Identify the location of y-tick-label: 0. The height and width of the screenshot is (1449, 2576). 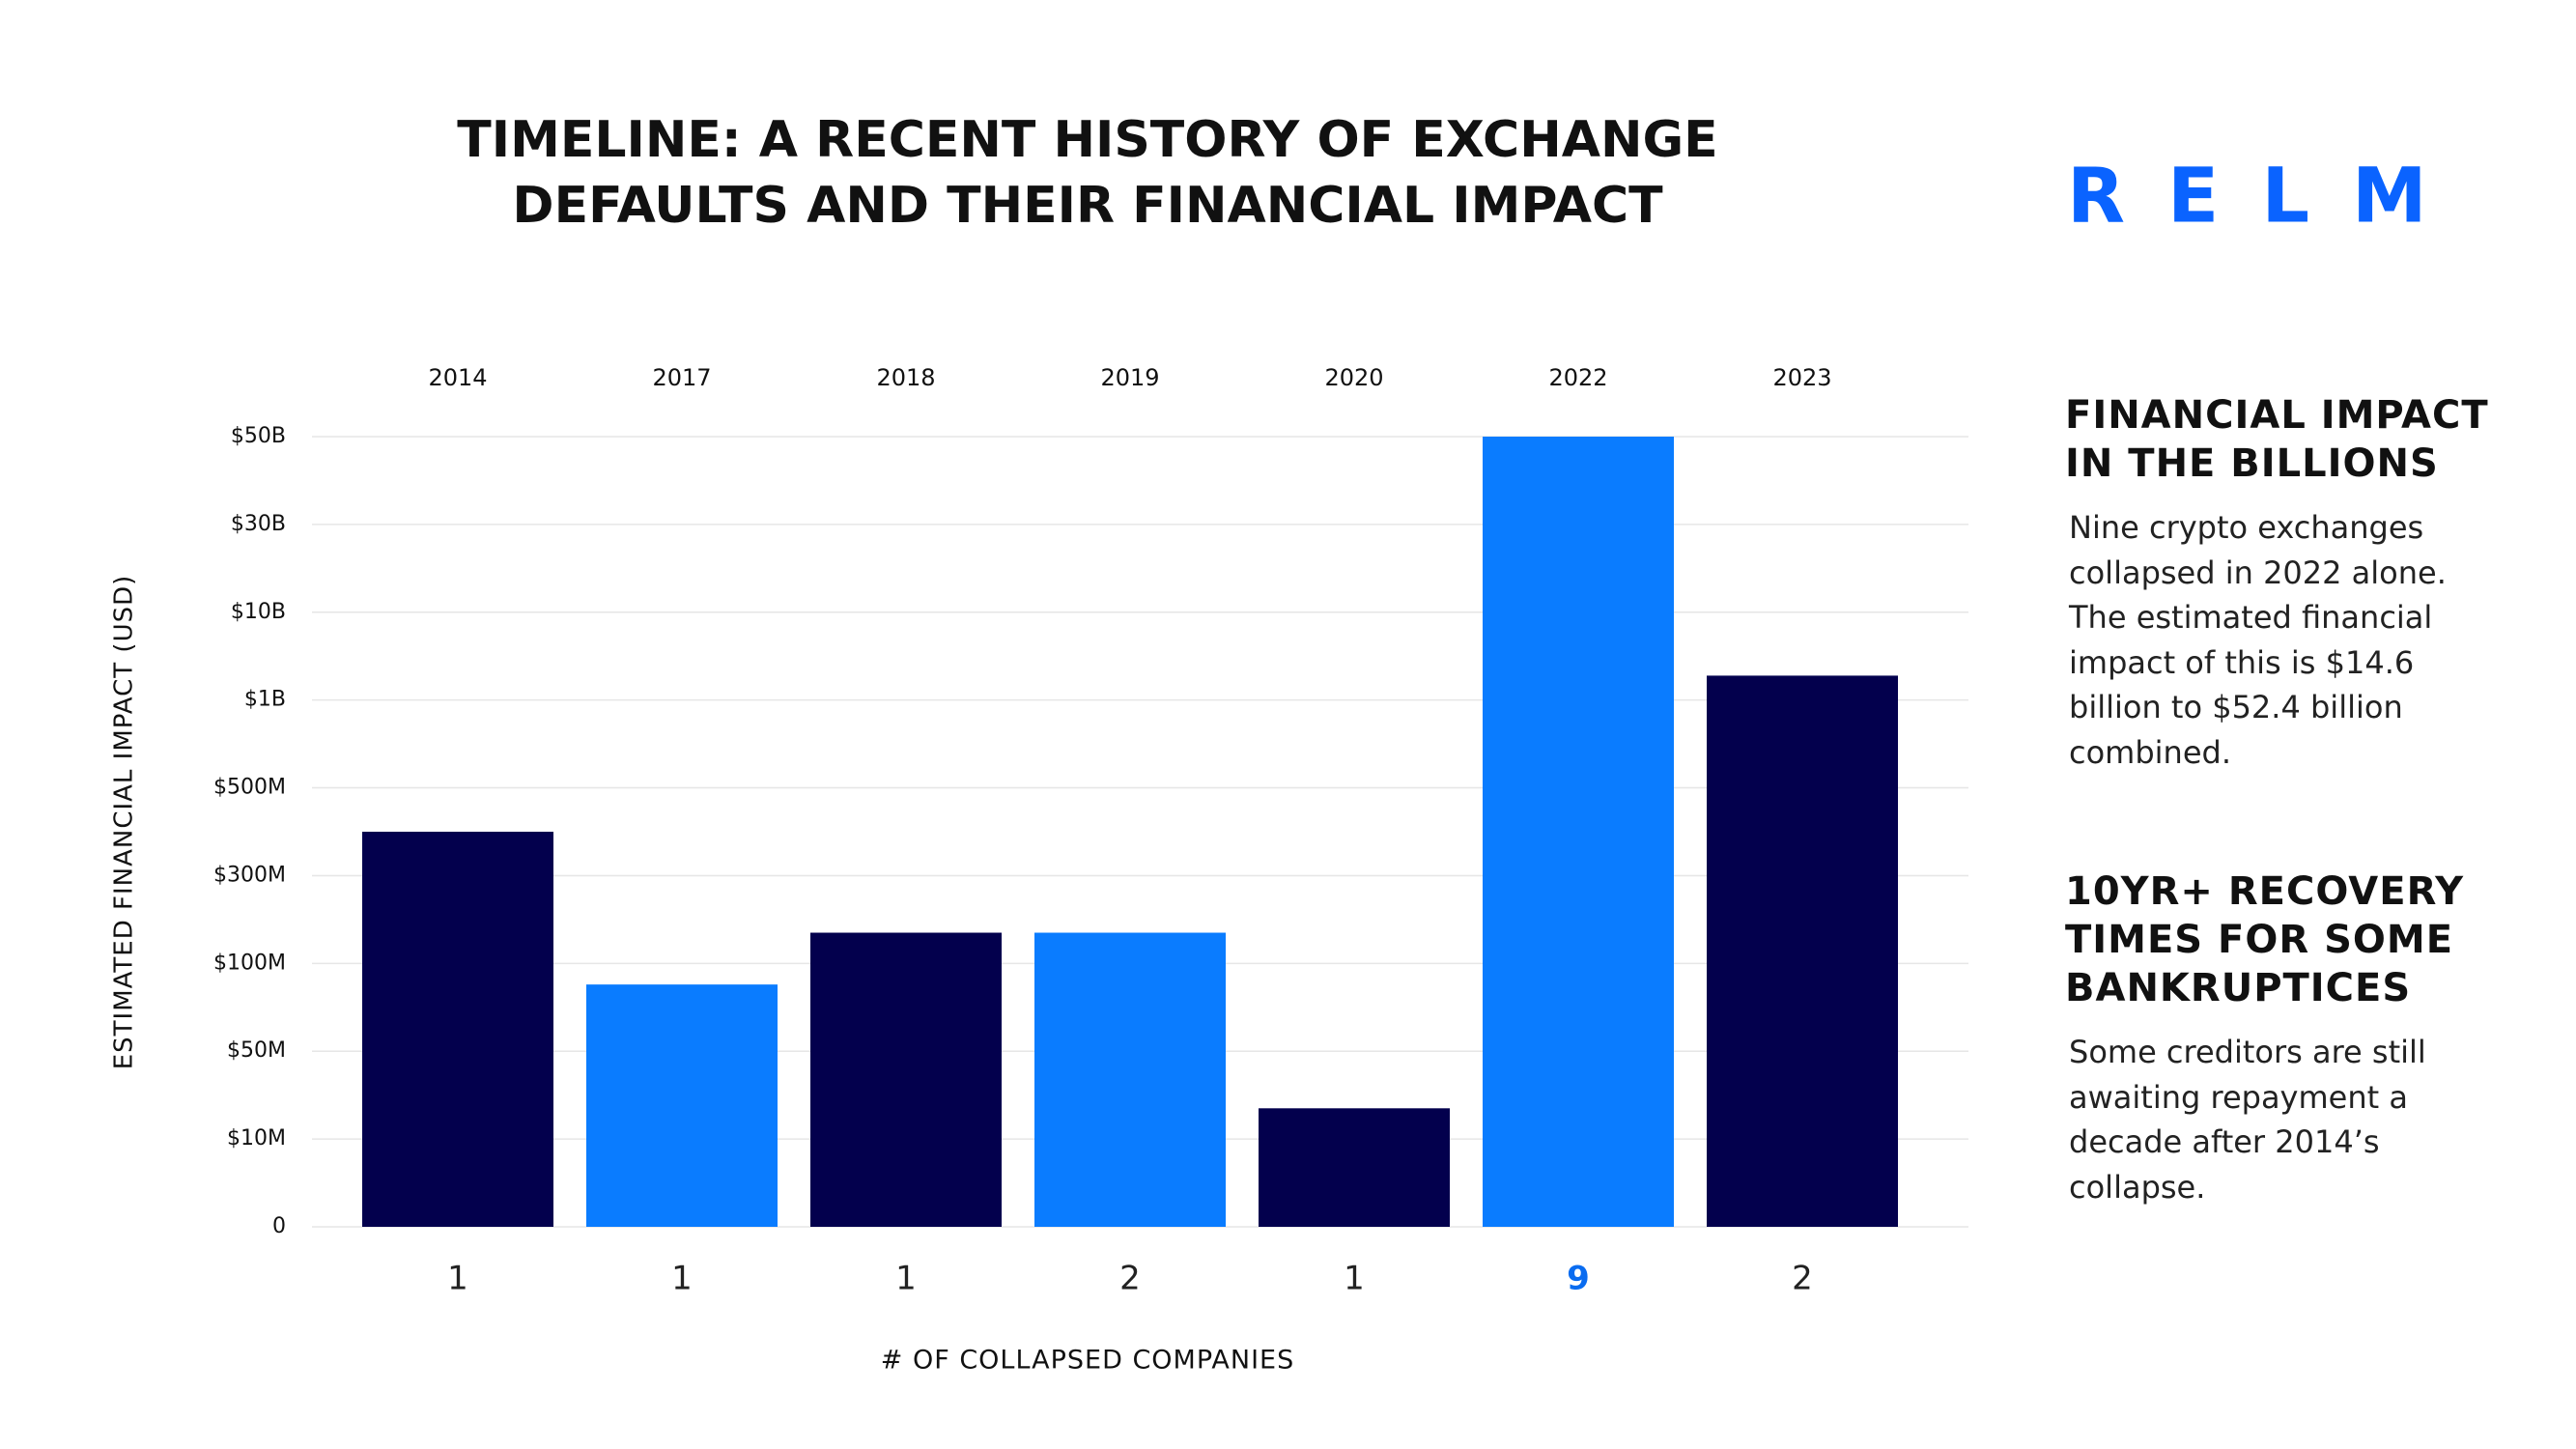
(279, 1226).